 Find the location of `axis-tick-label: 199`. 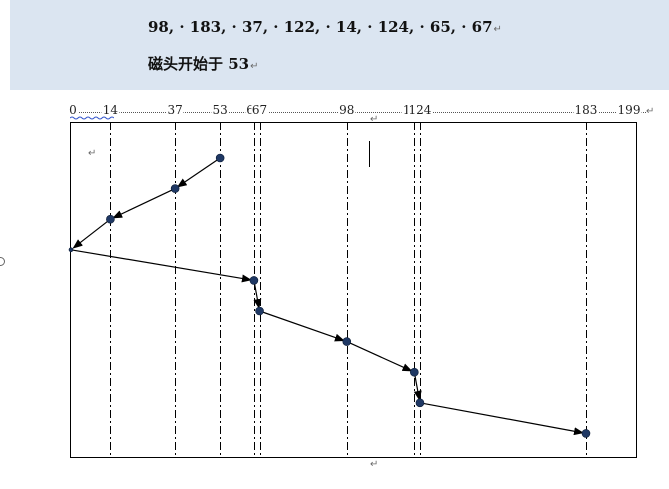

axis-tick-label: 199 is located at coordinates (629, 110).